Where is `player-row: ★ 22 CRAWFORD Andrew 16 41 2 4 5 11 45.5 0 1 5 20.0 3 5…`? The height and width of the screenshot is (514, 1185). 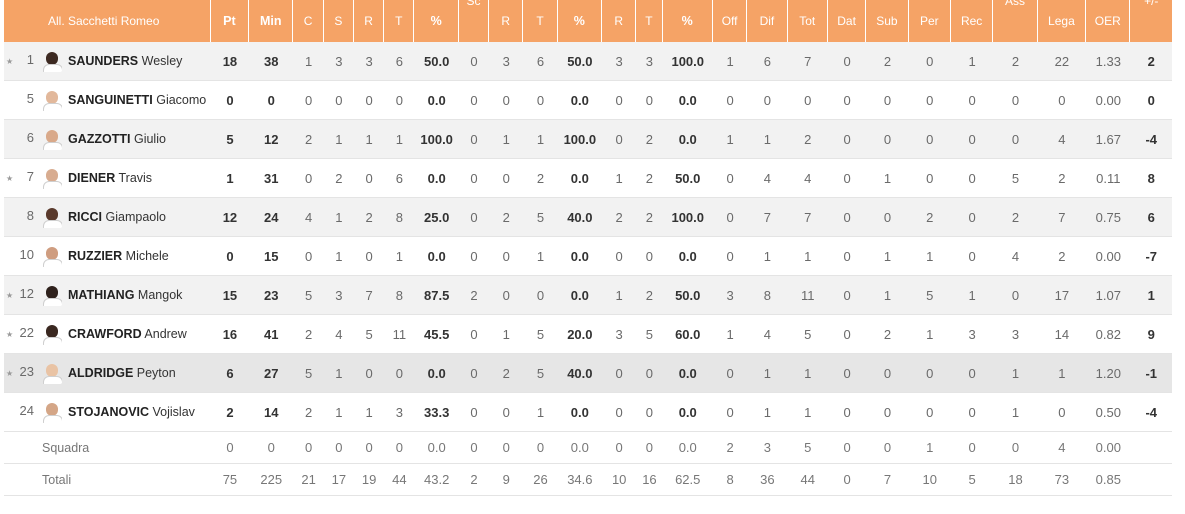 player-row: ★ 22 CRAWFORD Andrew 16 41 2 4 5 11 45.5 0 1 5 20.0 3 5… is located at coordinates (588, 334).